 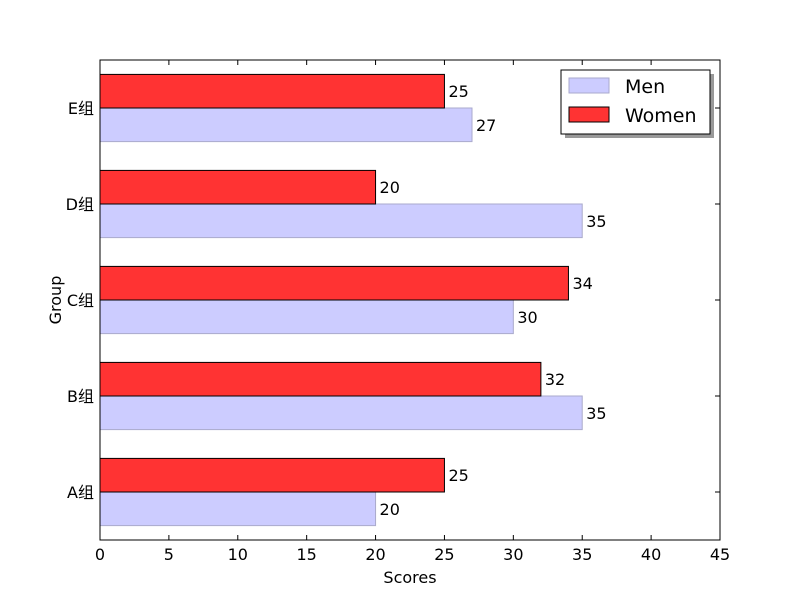 I want to click on legend: Men Women, so click(x=637, y=103).